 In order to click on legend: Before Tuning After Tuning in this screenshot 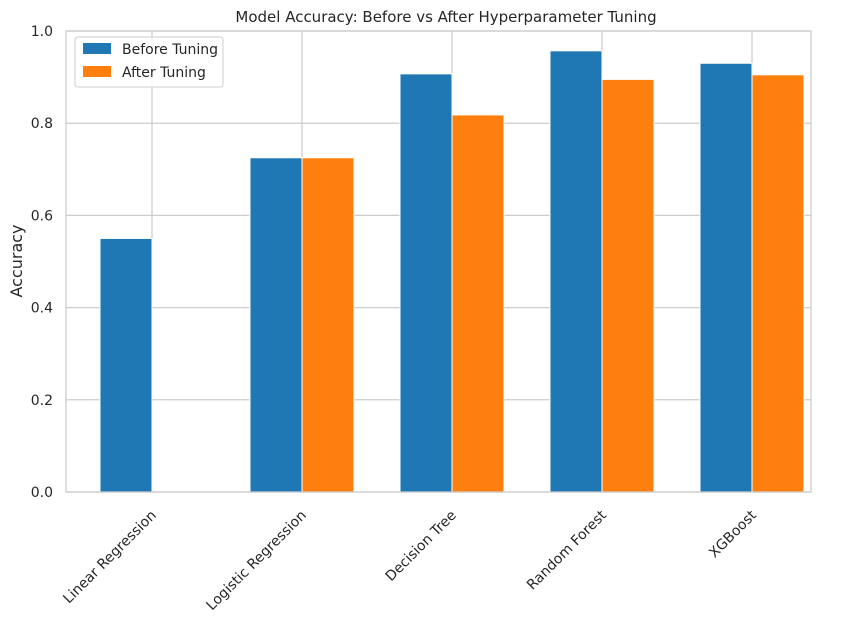, I will do `click(149, 62)`.